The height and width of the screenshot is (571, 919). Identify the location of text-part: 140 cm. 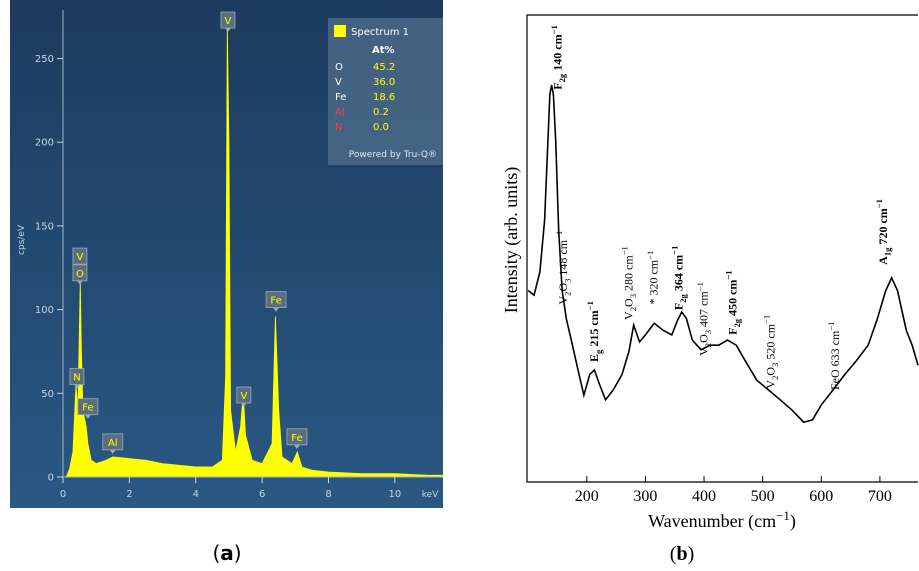
(558, 53).